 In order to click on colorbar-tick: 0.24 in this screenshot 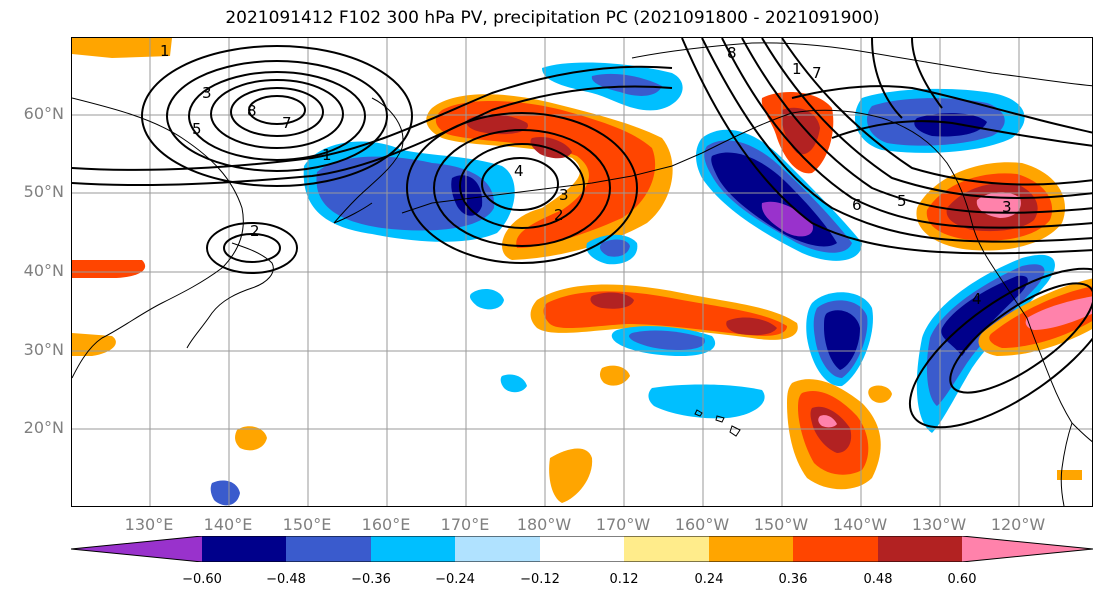, I will do `click(709, 579)`.